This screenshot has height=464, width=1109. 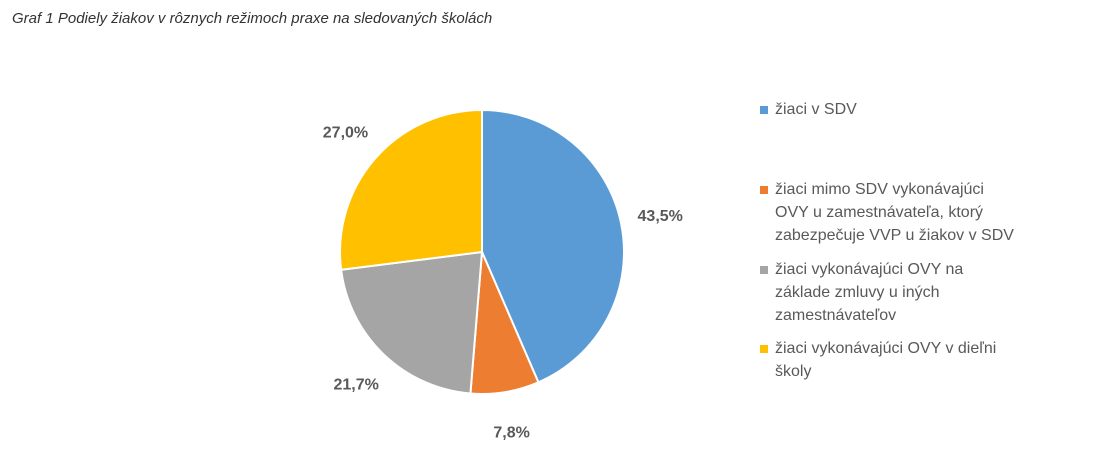 I want to click on pie-slice-sdv, so click(x=553, y=246).